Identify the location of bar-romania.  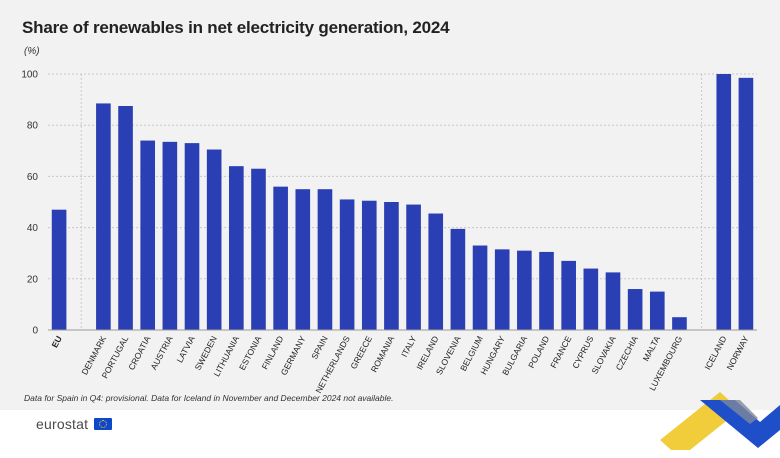
(391, 266).